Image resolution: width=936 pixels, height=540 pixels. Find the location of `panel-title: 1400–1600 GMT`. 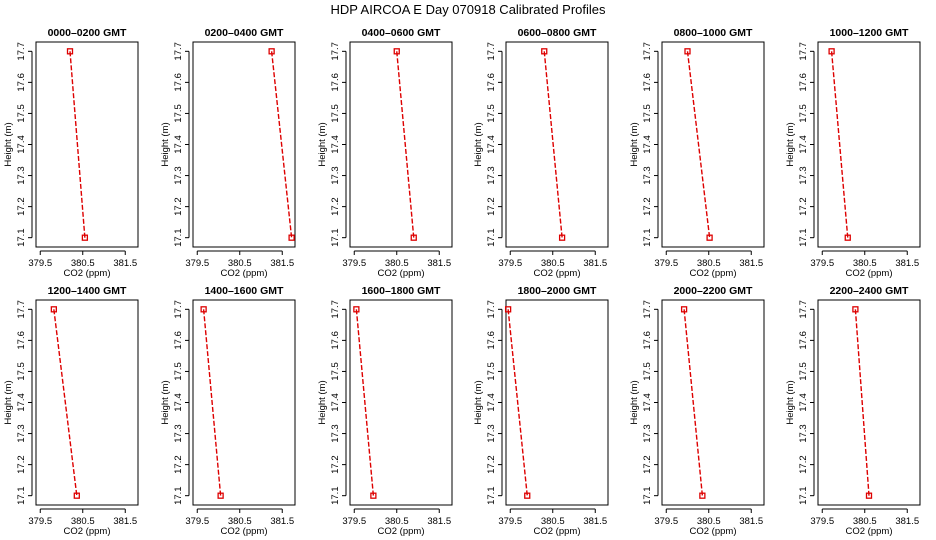

panel-title: 1400–1600 GMT is located at coordinates (244, 291).